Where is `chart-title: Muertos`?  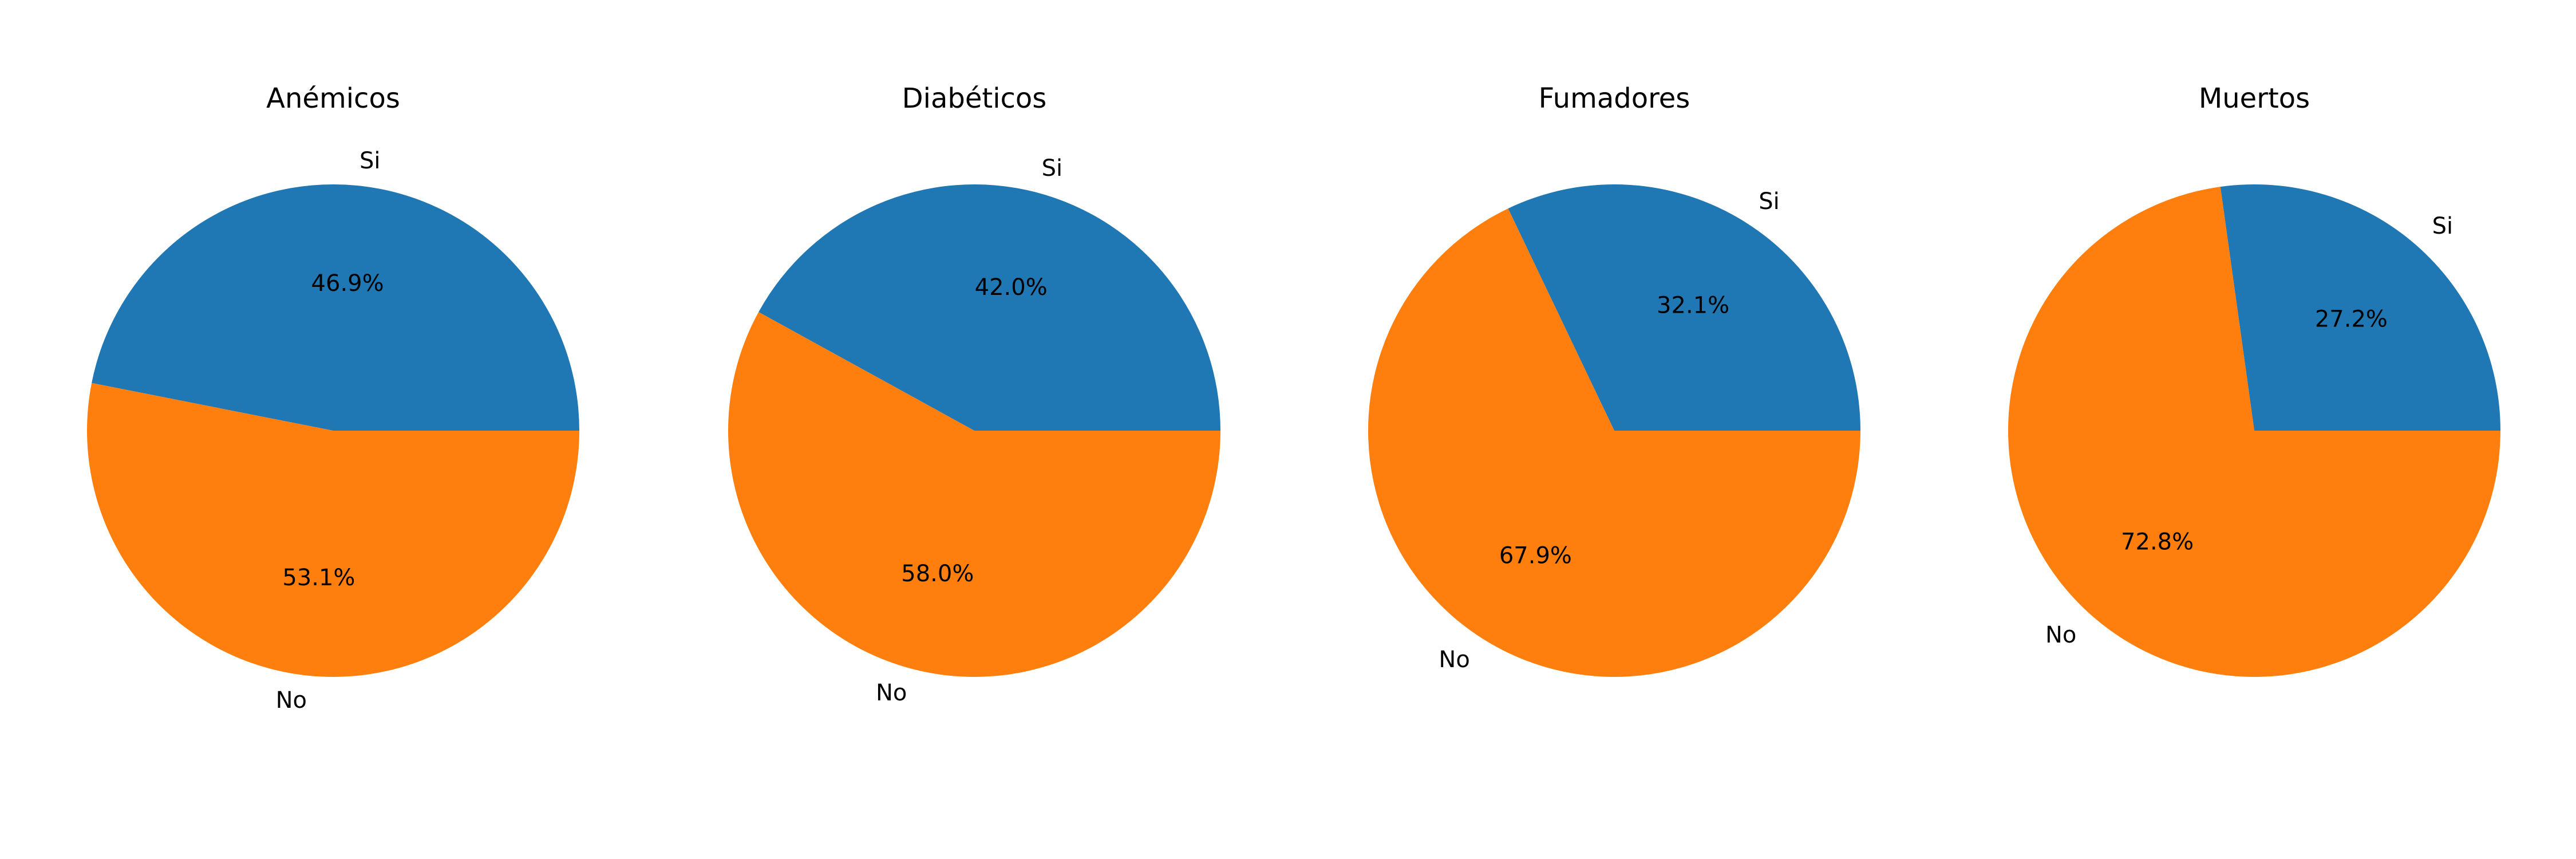 chart-title: Muertos is located at coordinates (2254, 99).